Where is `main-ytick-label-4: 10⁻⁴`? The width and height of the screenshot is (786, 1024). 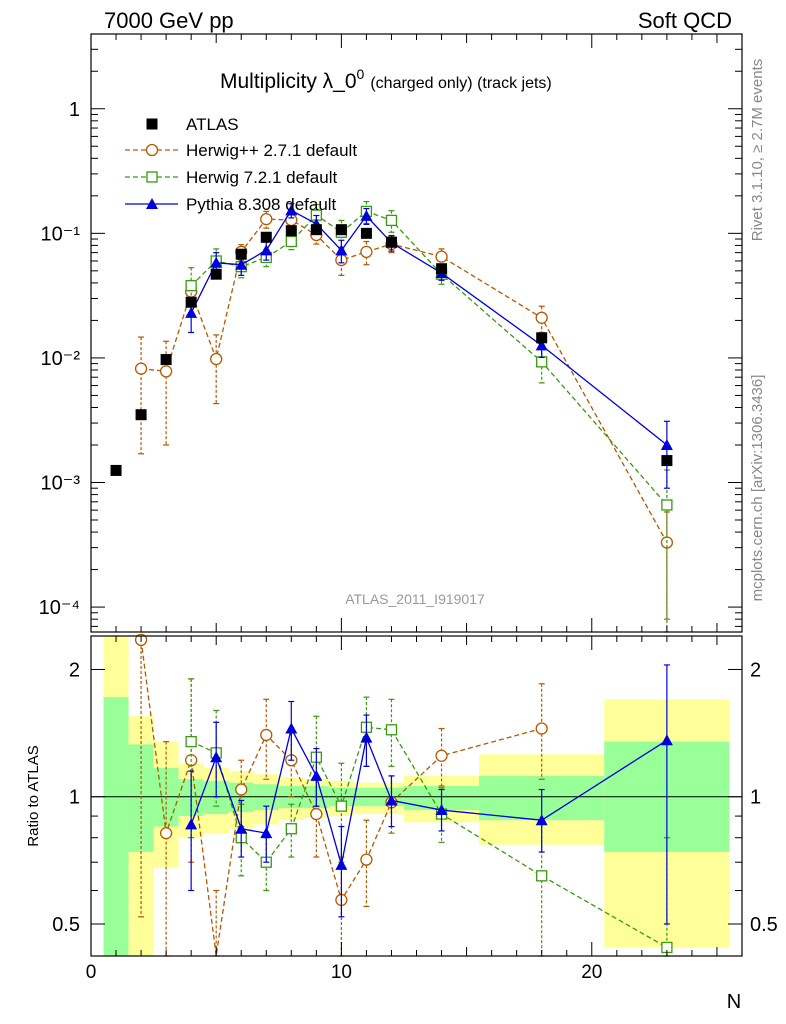
main-ytick-label-4: 10⁻⁴ is located at coordinates (59, 608).